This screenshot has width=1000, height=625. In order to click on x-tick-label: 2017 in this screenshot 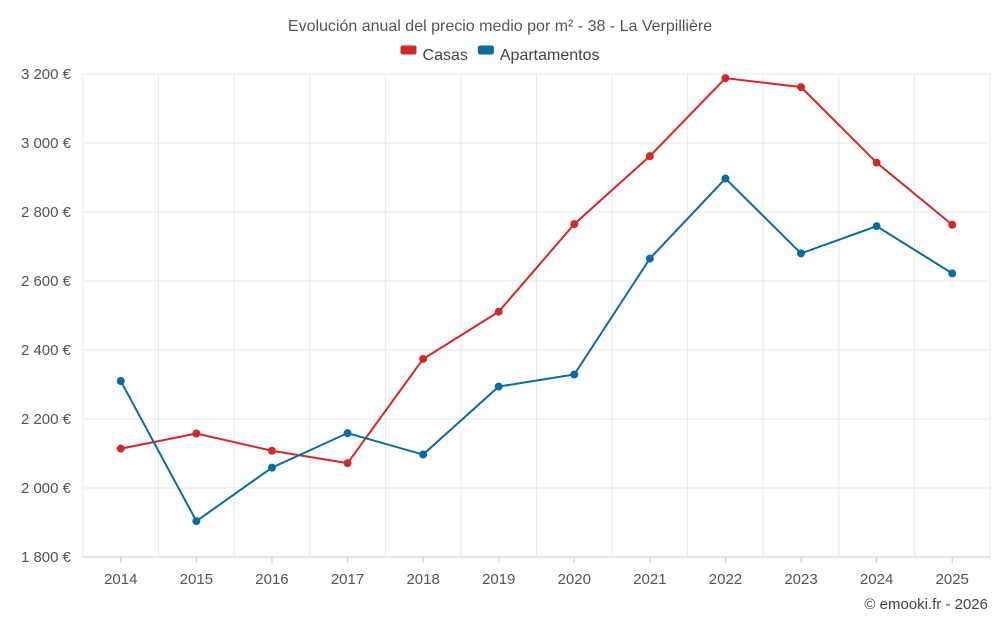, I will do `click(347, 579)`.